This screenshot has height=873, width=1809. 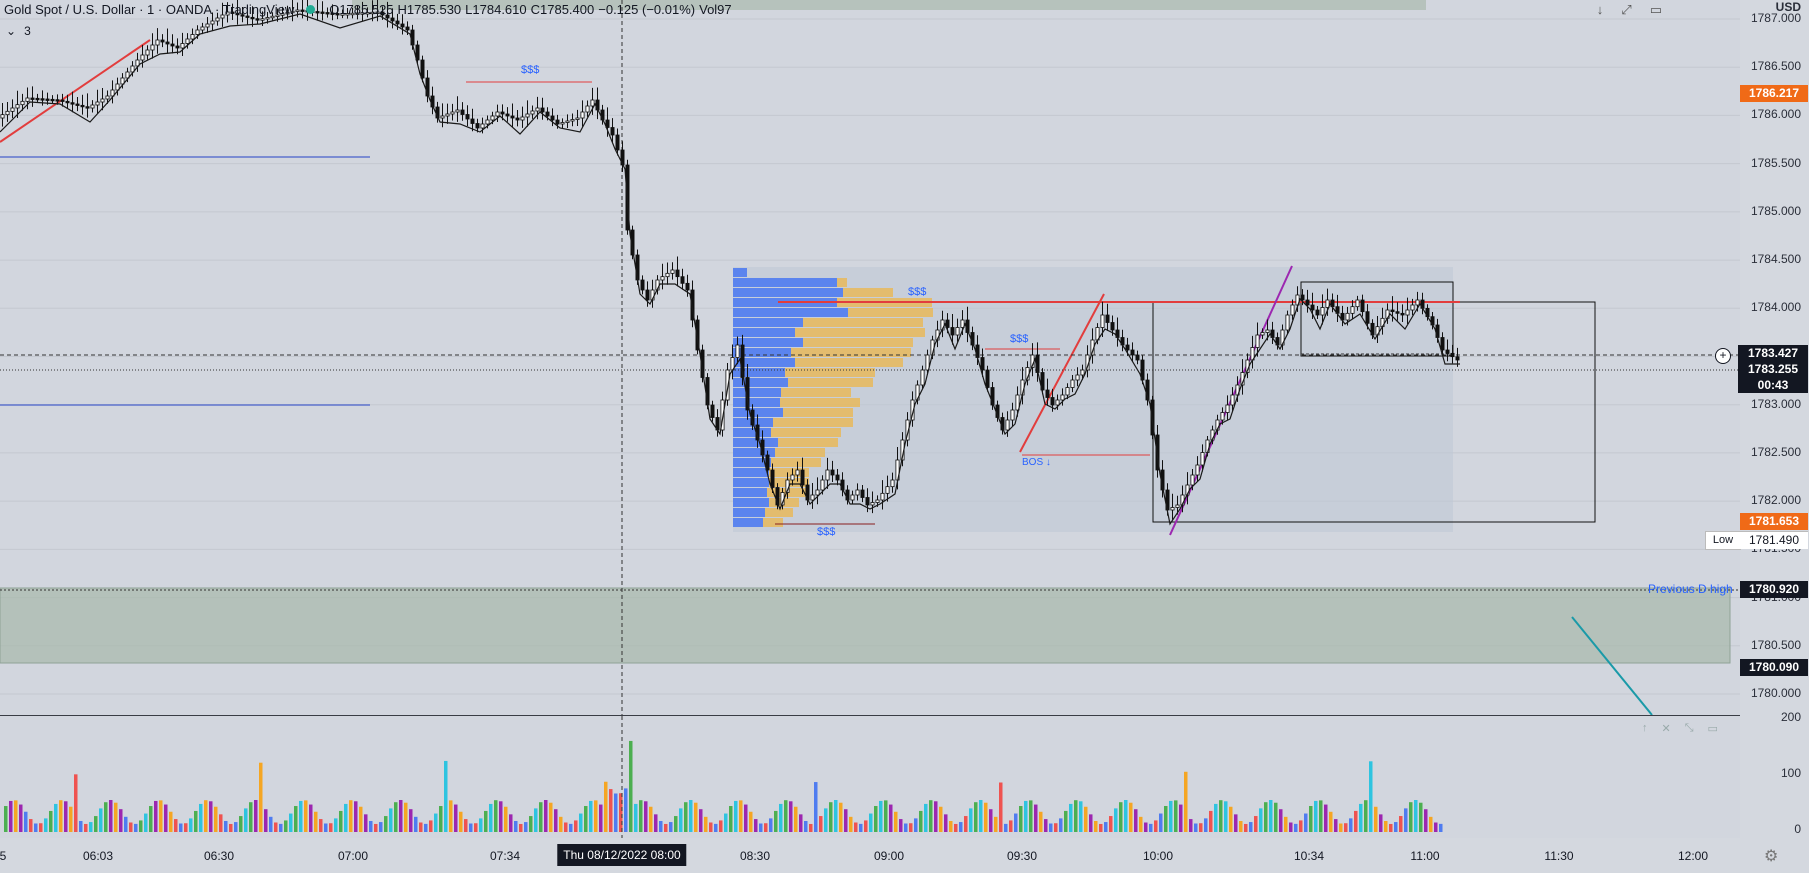 I want to click on collapse-icon: ⤡, so click(x=1689, y=728).